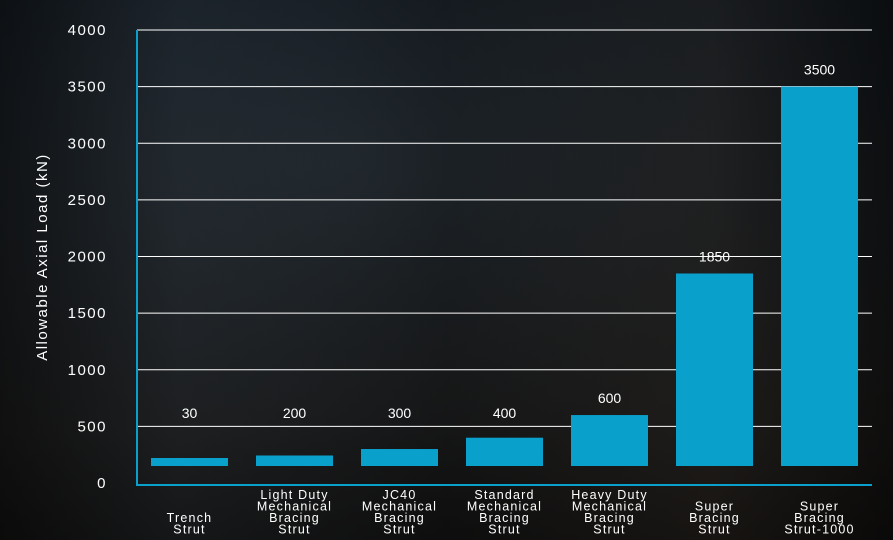 This screenshot has width=893, height=540. Describe the element at coordinates (505, 413) in the screenshot. I see `data-label: 400` at that location.